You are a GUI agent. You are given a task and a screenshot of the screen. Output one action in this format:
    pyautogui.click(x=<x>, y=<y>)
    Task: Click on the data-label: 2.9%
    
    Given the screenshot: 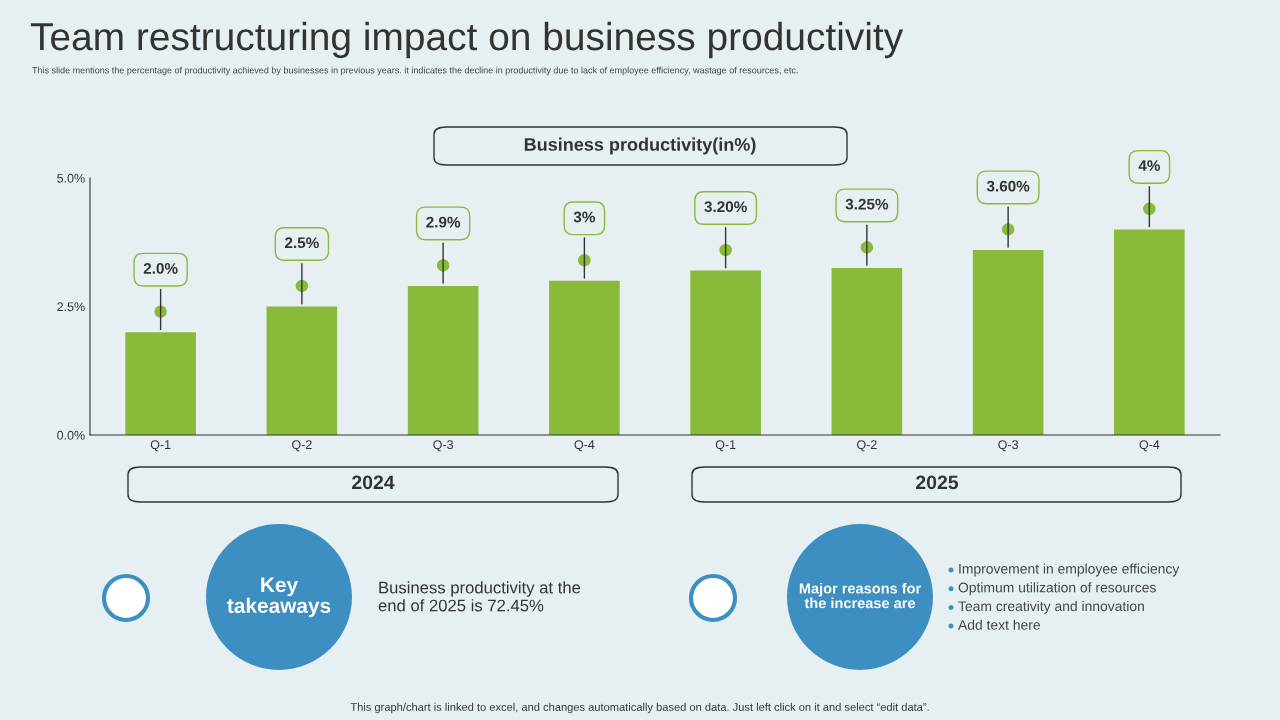 What is the action you would take?
    pyautogui.click(x=443, y=222)
    